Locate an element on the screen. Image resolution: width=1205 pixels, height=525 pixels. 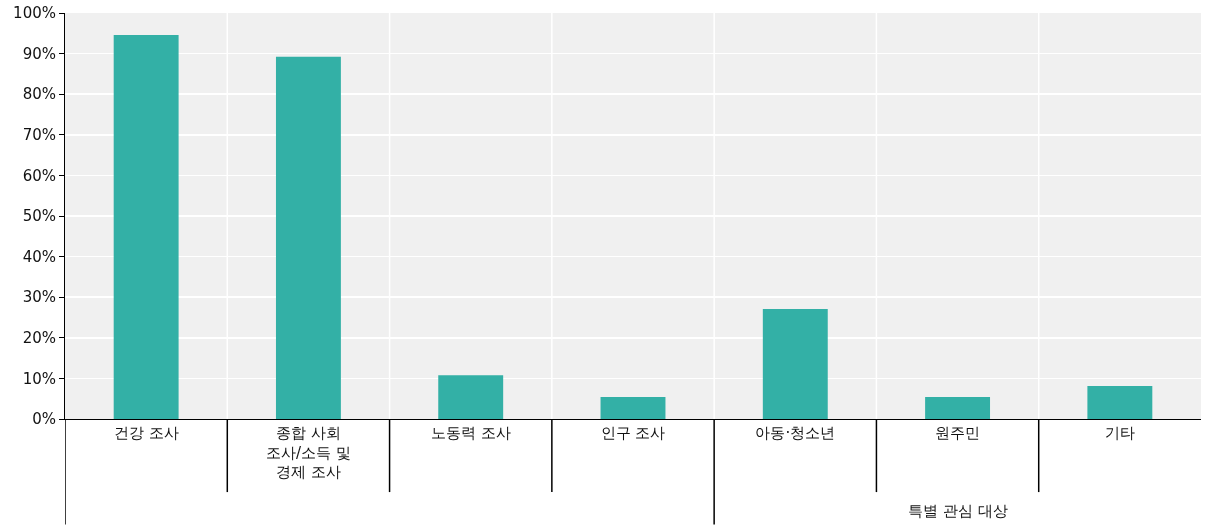
y-tick-label: 60% is located at coordinates (39, 175).